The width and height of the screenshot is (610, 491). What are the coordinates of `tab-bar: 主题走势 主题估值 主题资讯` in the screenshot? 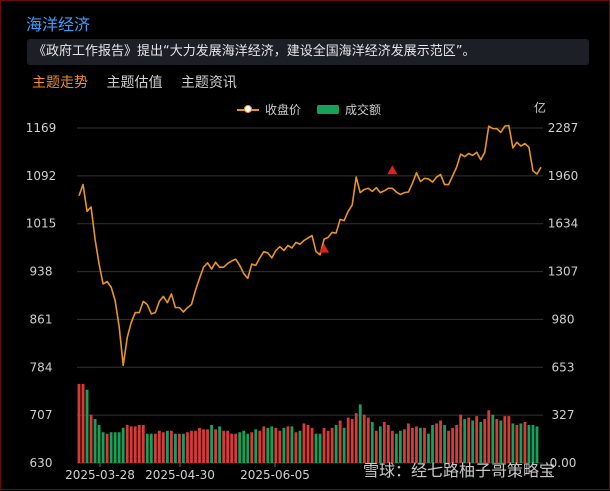 It's located at (141, 82).